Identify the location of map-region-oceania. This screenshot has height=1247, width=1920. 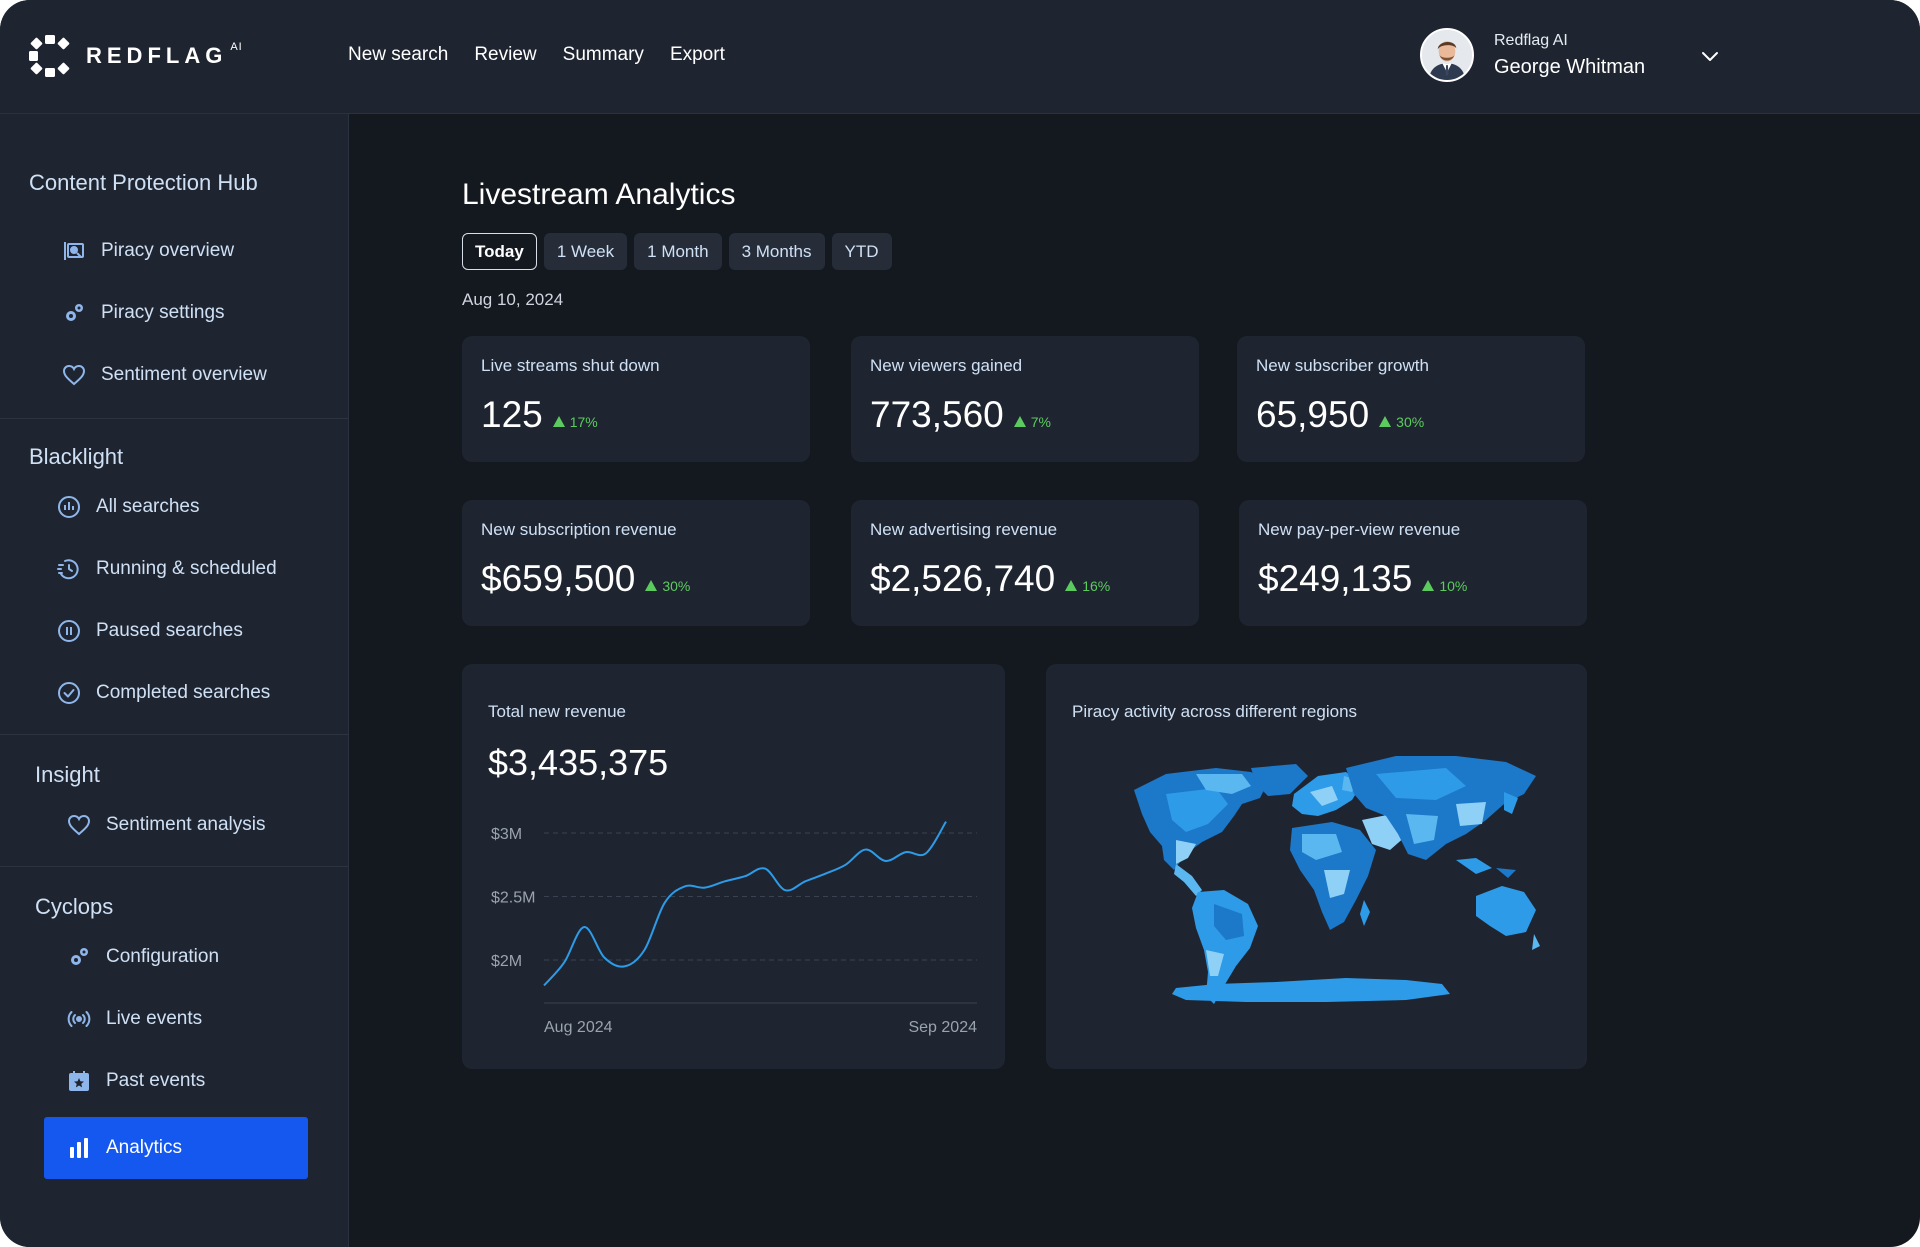
(1506, 911).